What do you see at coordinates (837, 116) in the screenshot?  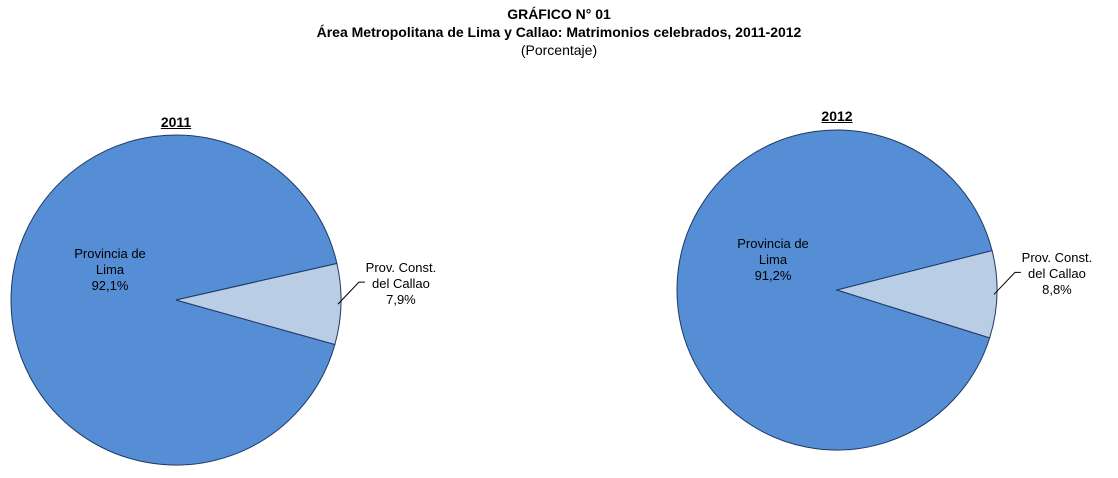 I see `pie-title: 2012` at bounding box center [837, 116].